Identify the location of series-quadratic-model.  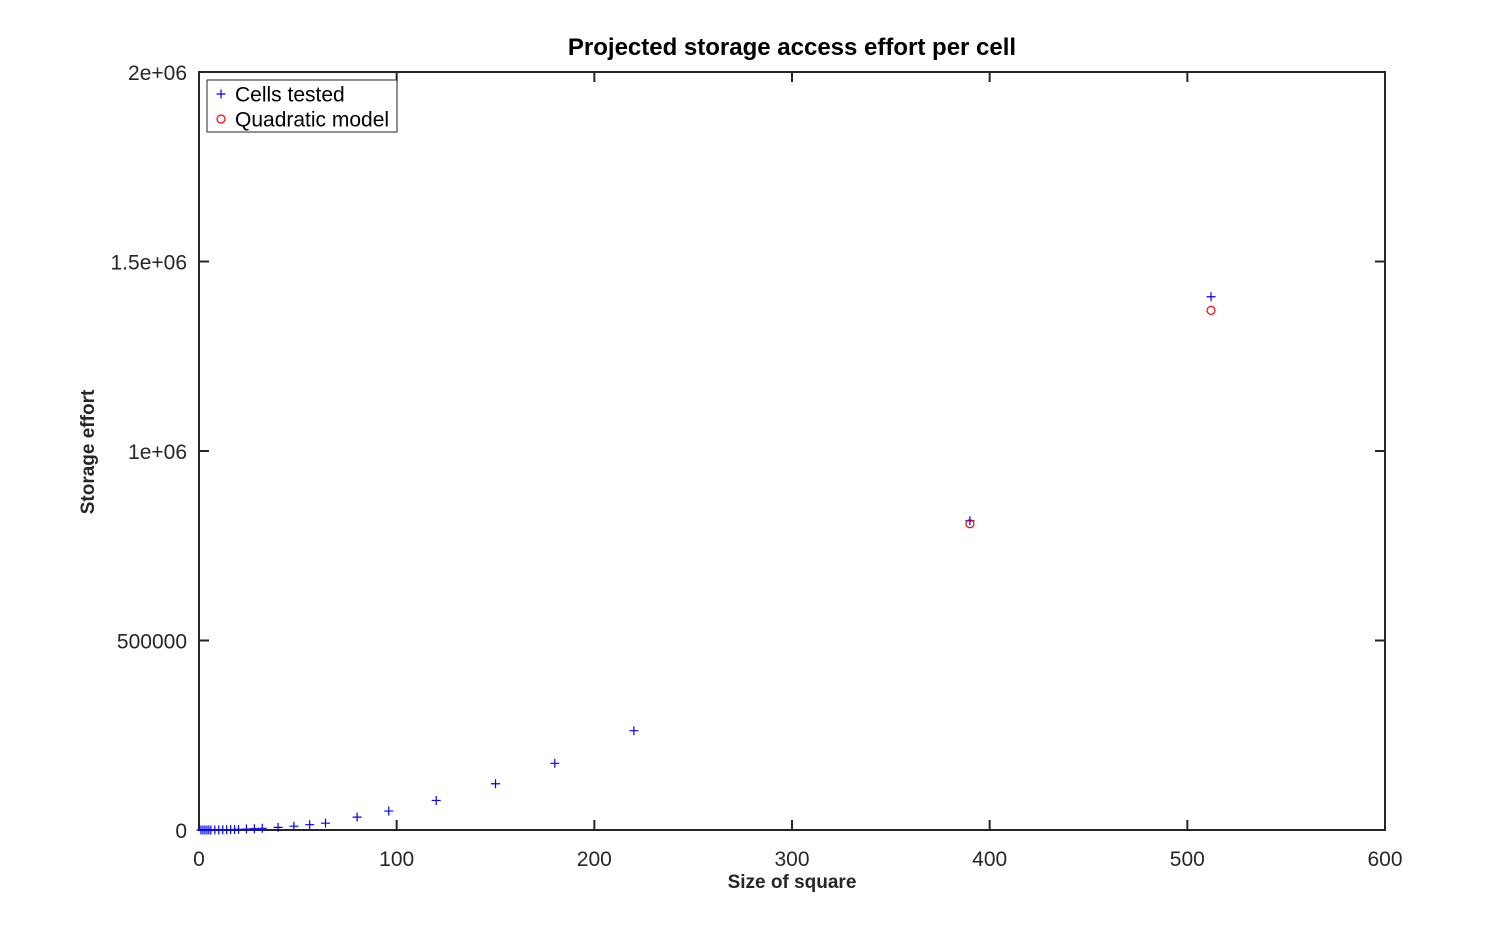
(1090, 417).